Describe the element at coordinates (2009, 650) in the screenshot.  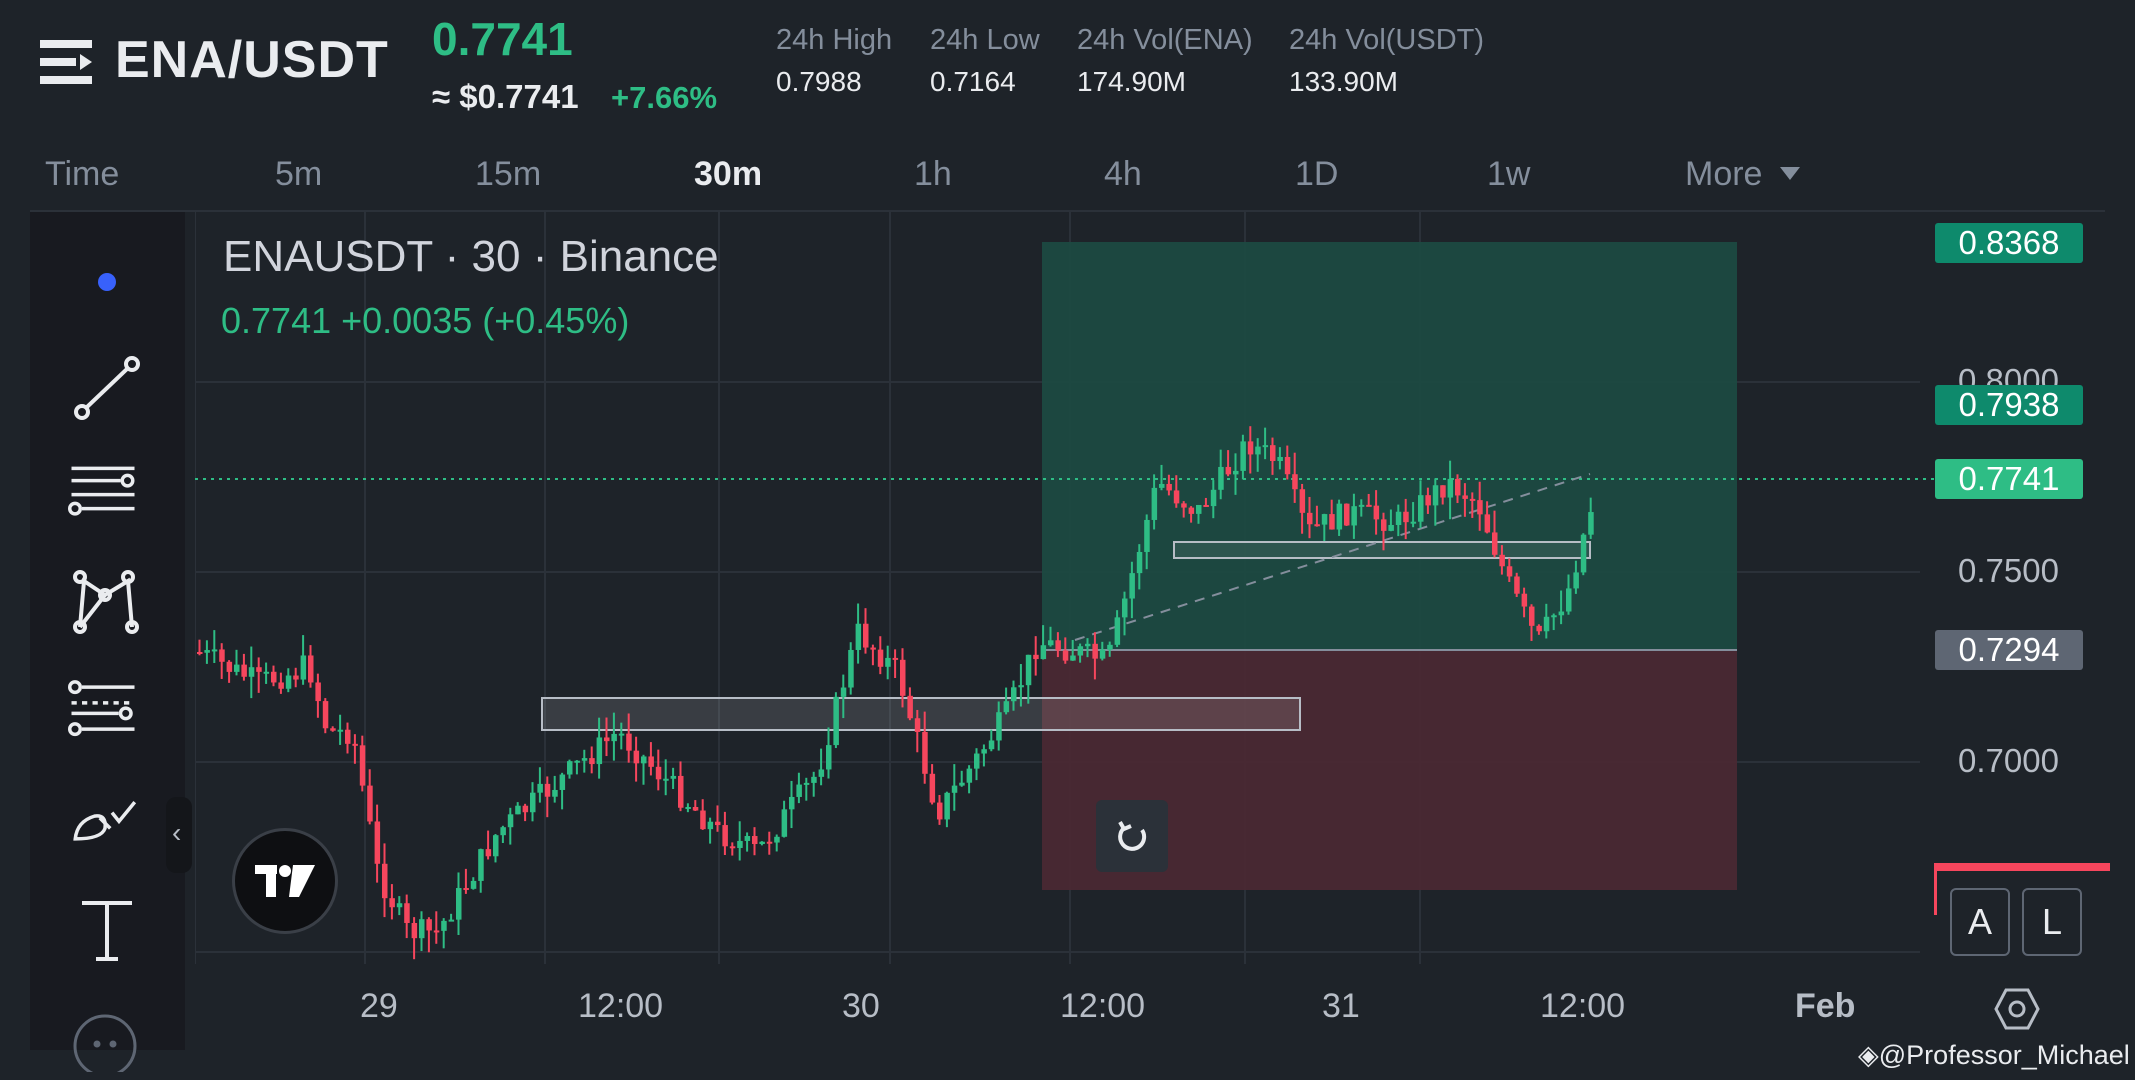
I see `entry-price-tag: 0.7294` at that location.